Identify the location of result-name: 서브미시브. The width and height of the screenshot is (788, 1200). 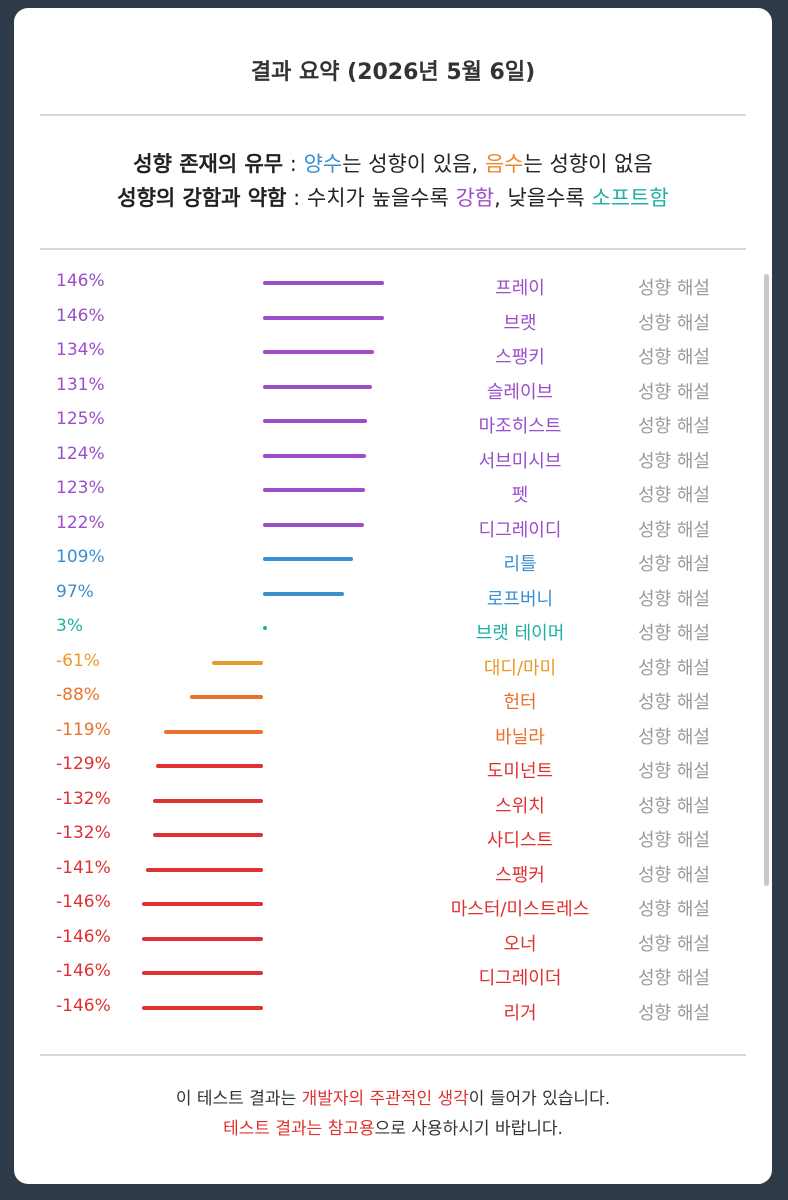
(520, 461).